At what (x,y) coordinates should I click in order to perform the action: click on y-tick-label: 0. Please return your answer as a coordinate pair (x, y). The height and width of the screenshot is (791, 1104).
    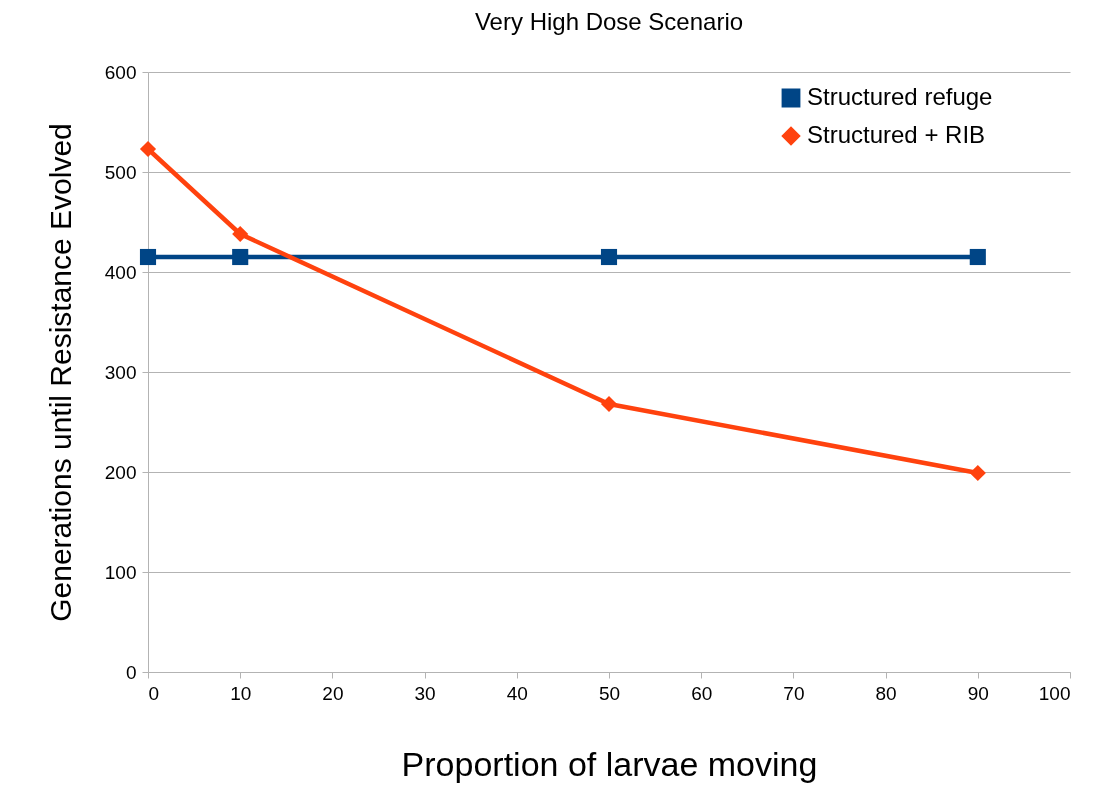
    Looking at the image, I should click on (131, 672).